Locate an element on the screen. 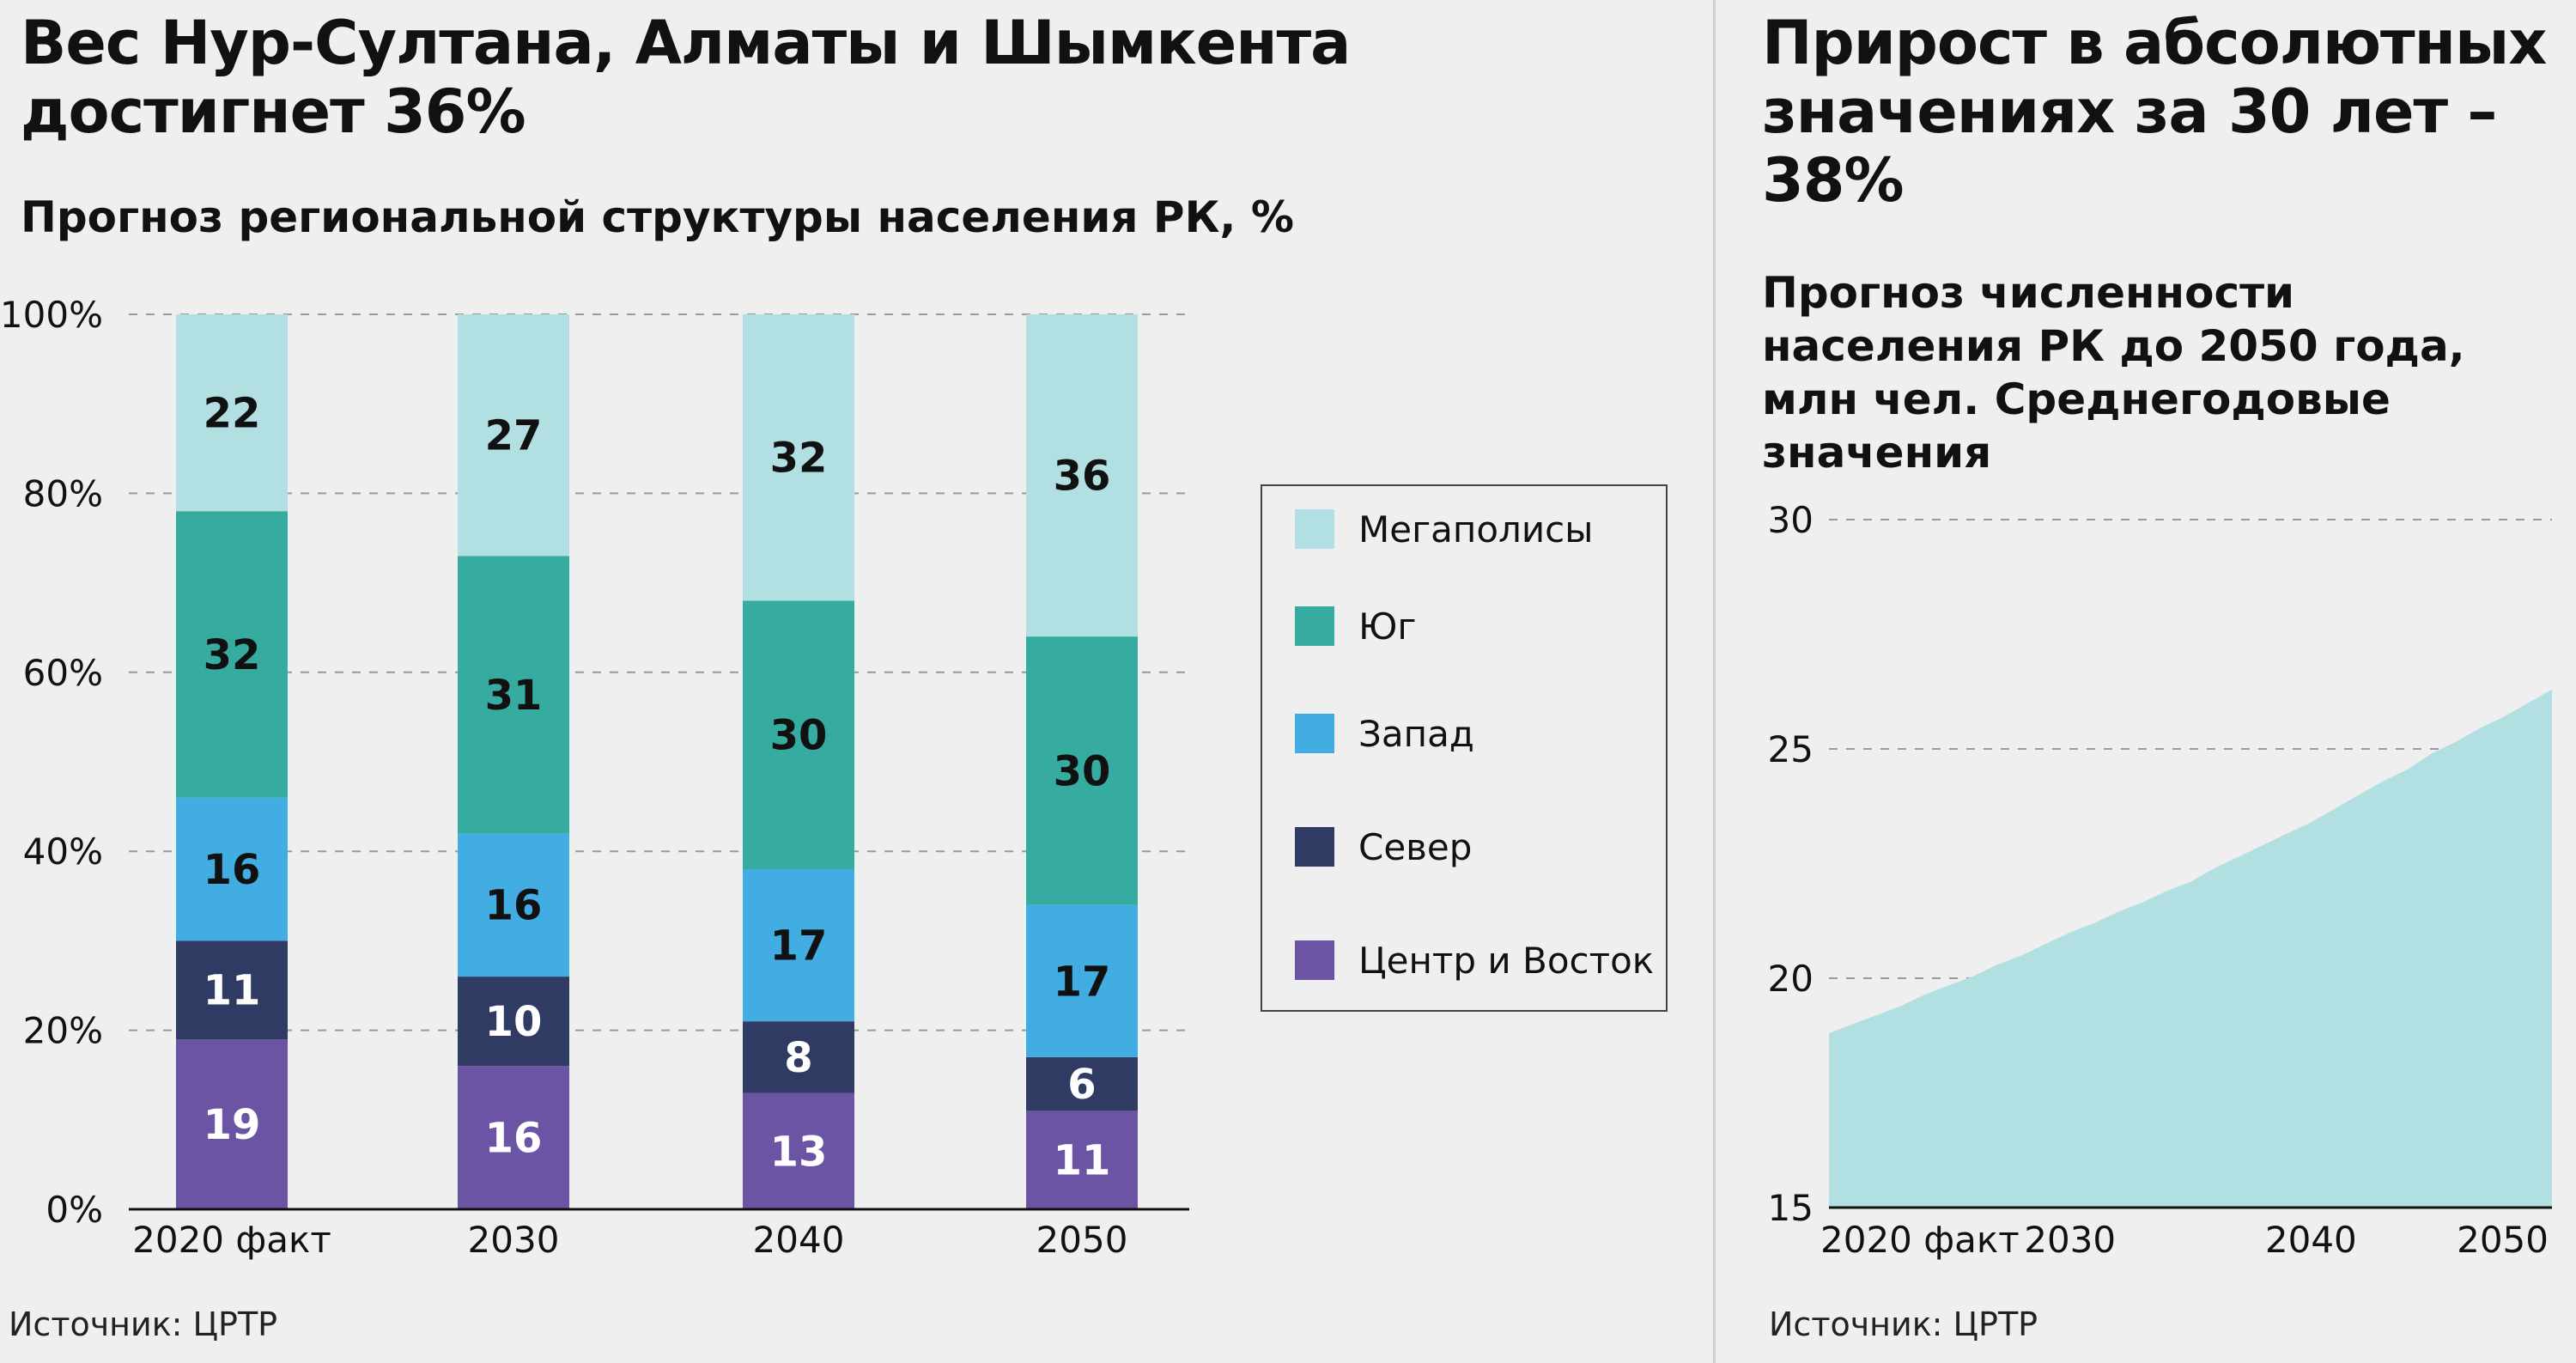 This screenshot has height=1363, width=2576. bar-value-label: 6 is located at coordinates (1081, 1085).